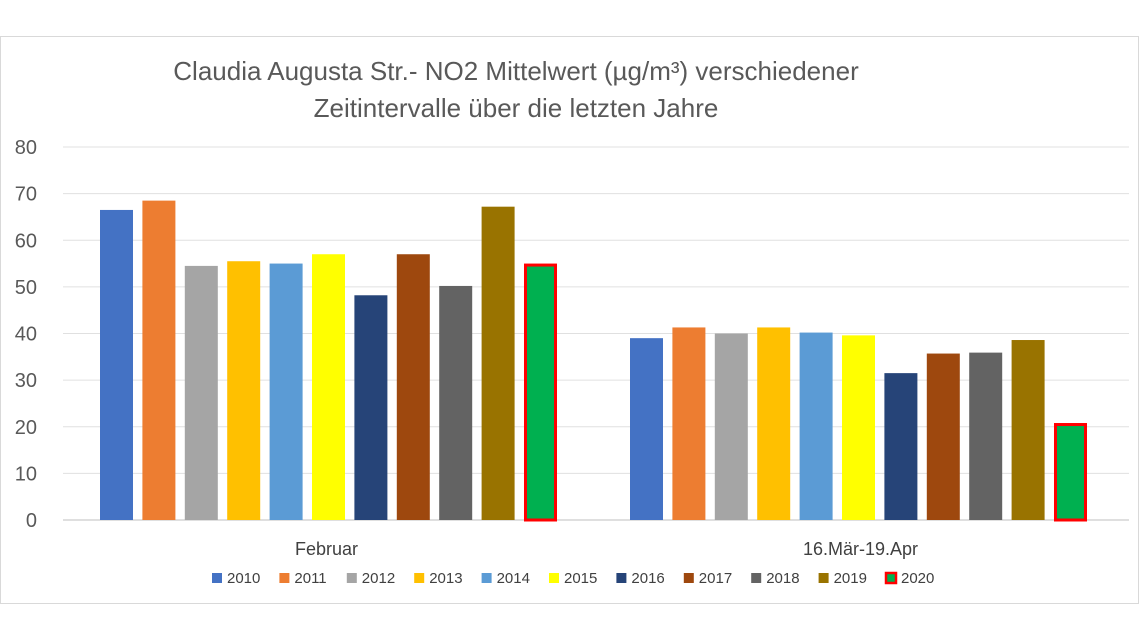 The image size is (1140, 641). I want to click on legend-label-2015: 2015, so click(580, 578).